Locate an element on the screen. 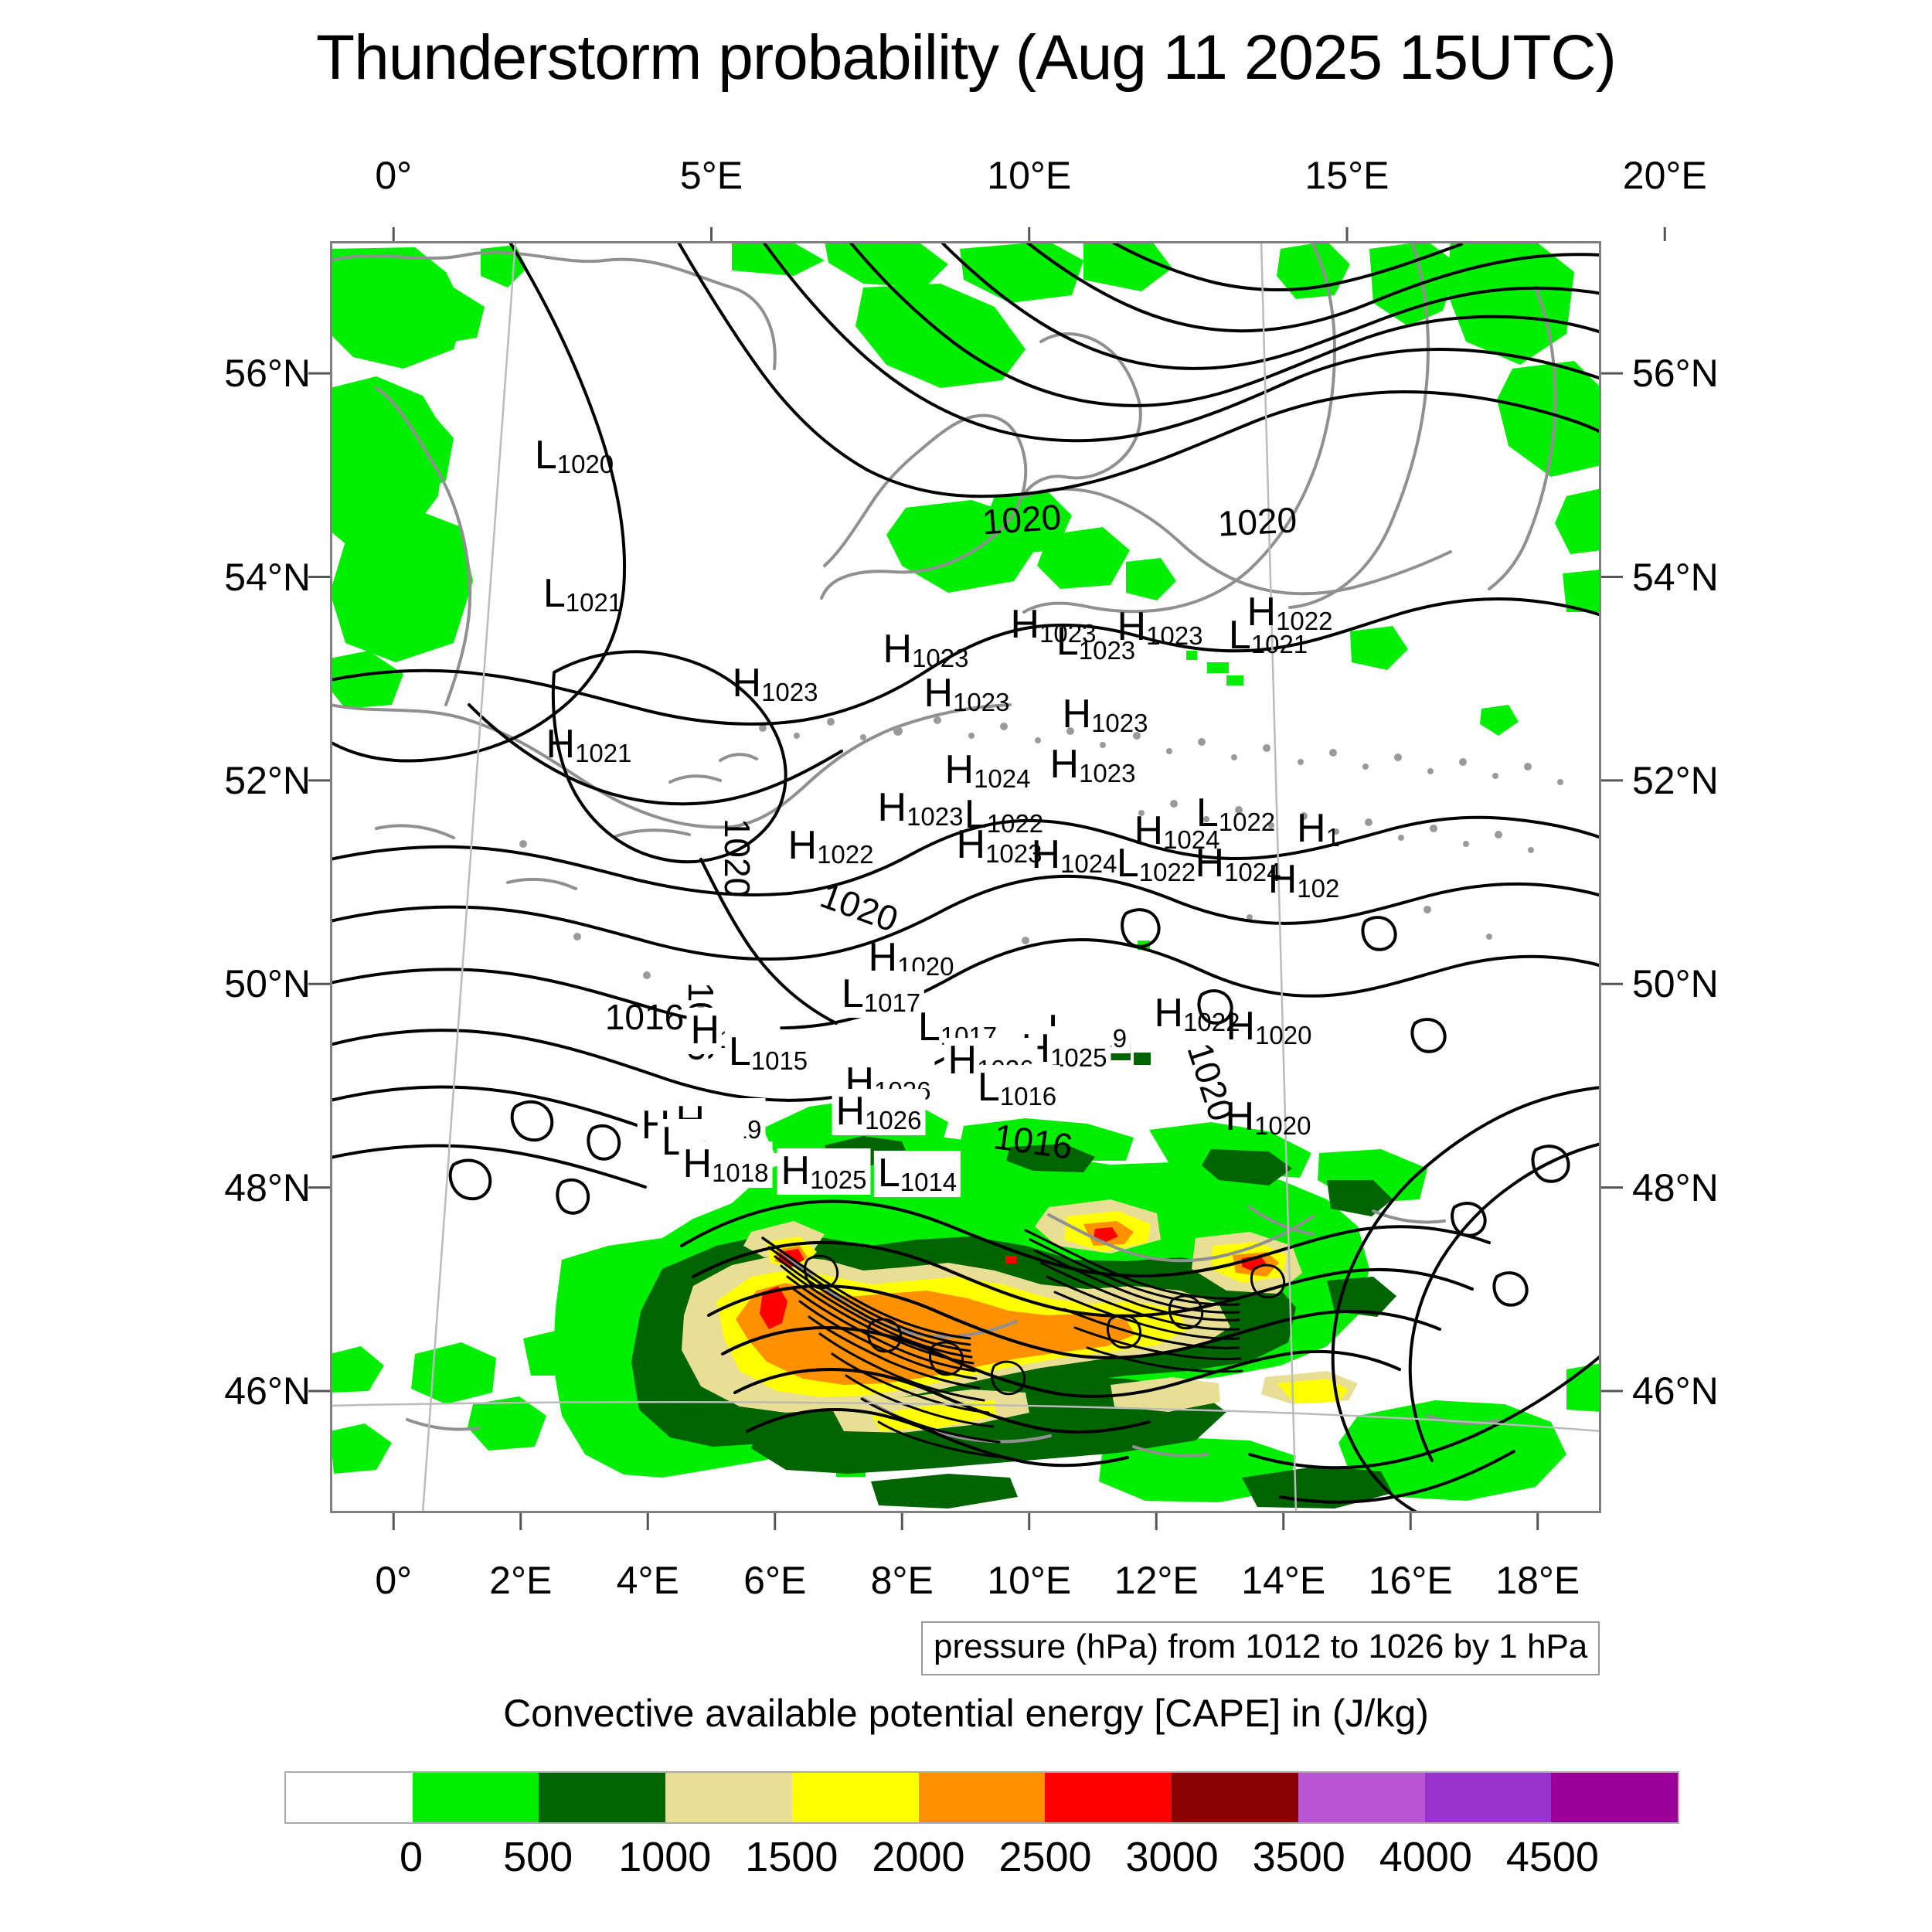 The width and height of the screenshot is (1932, 1932). axis-right-tick-label: 52°N is located at coordinates (1675, 780).